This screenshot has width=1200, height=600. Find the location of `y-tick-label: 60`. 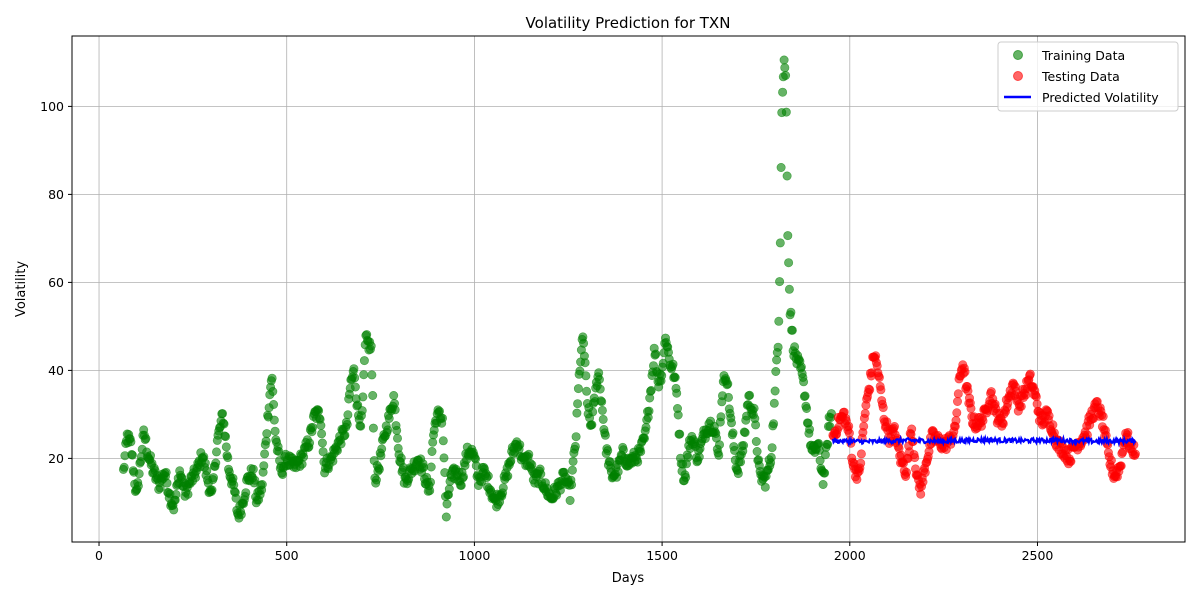

y-tick-label: 60 is located at coordinates (56, 282).